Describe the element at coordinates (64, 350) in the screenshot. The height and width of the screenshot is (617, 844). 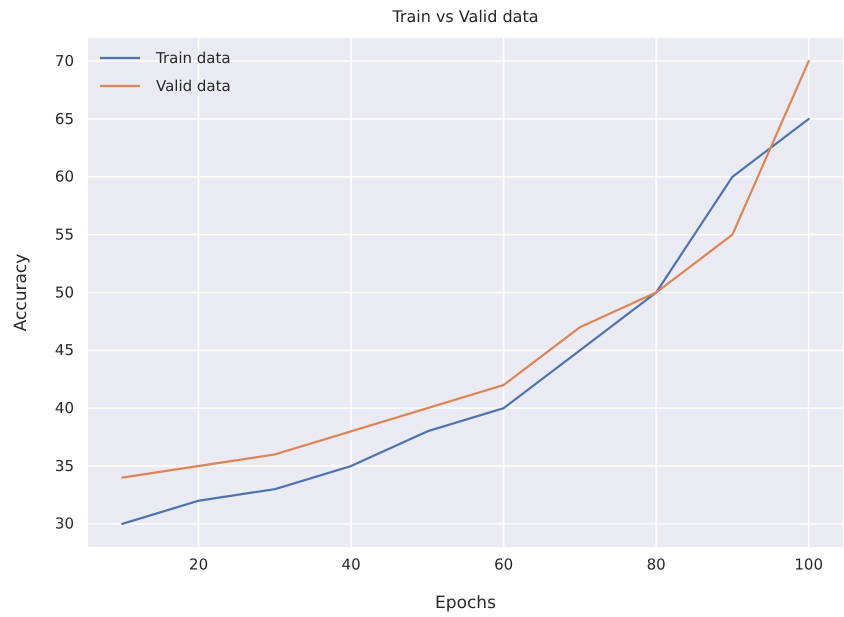
I see `y-tick-label: 45` at that location.